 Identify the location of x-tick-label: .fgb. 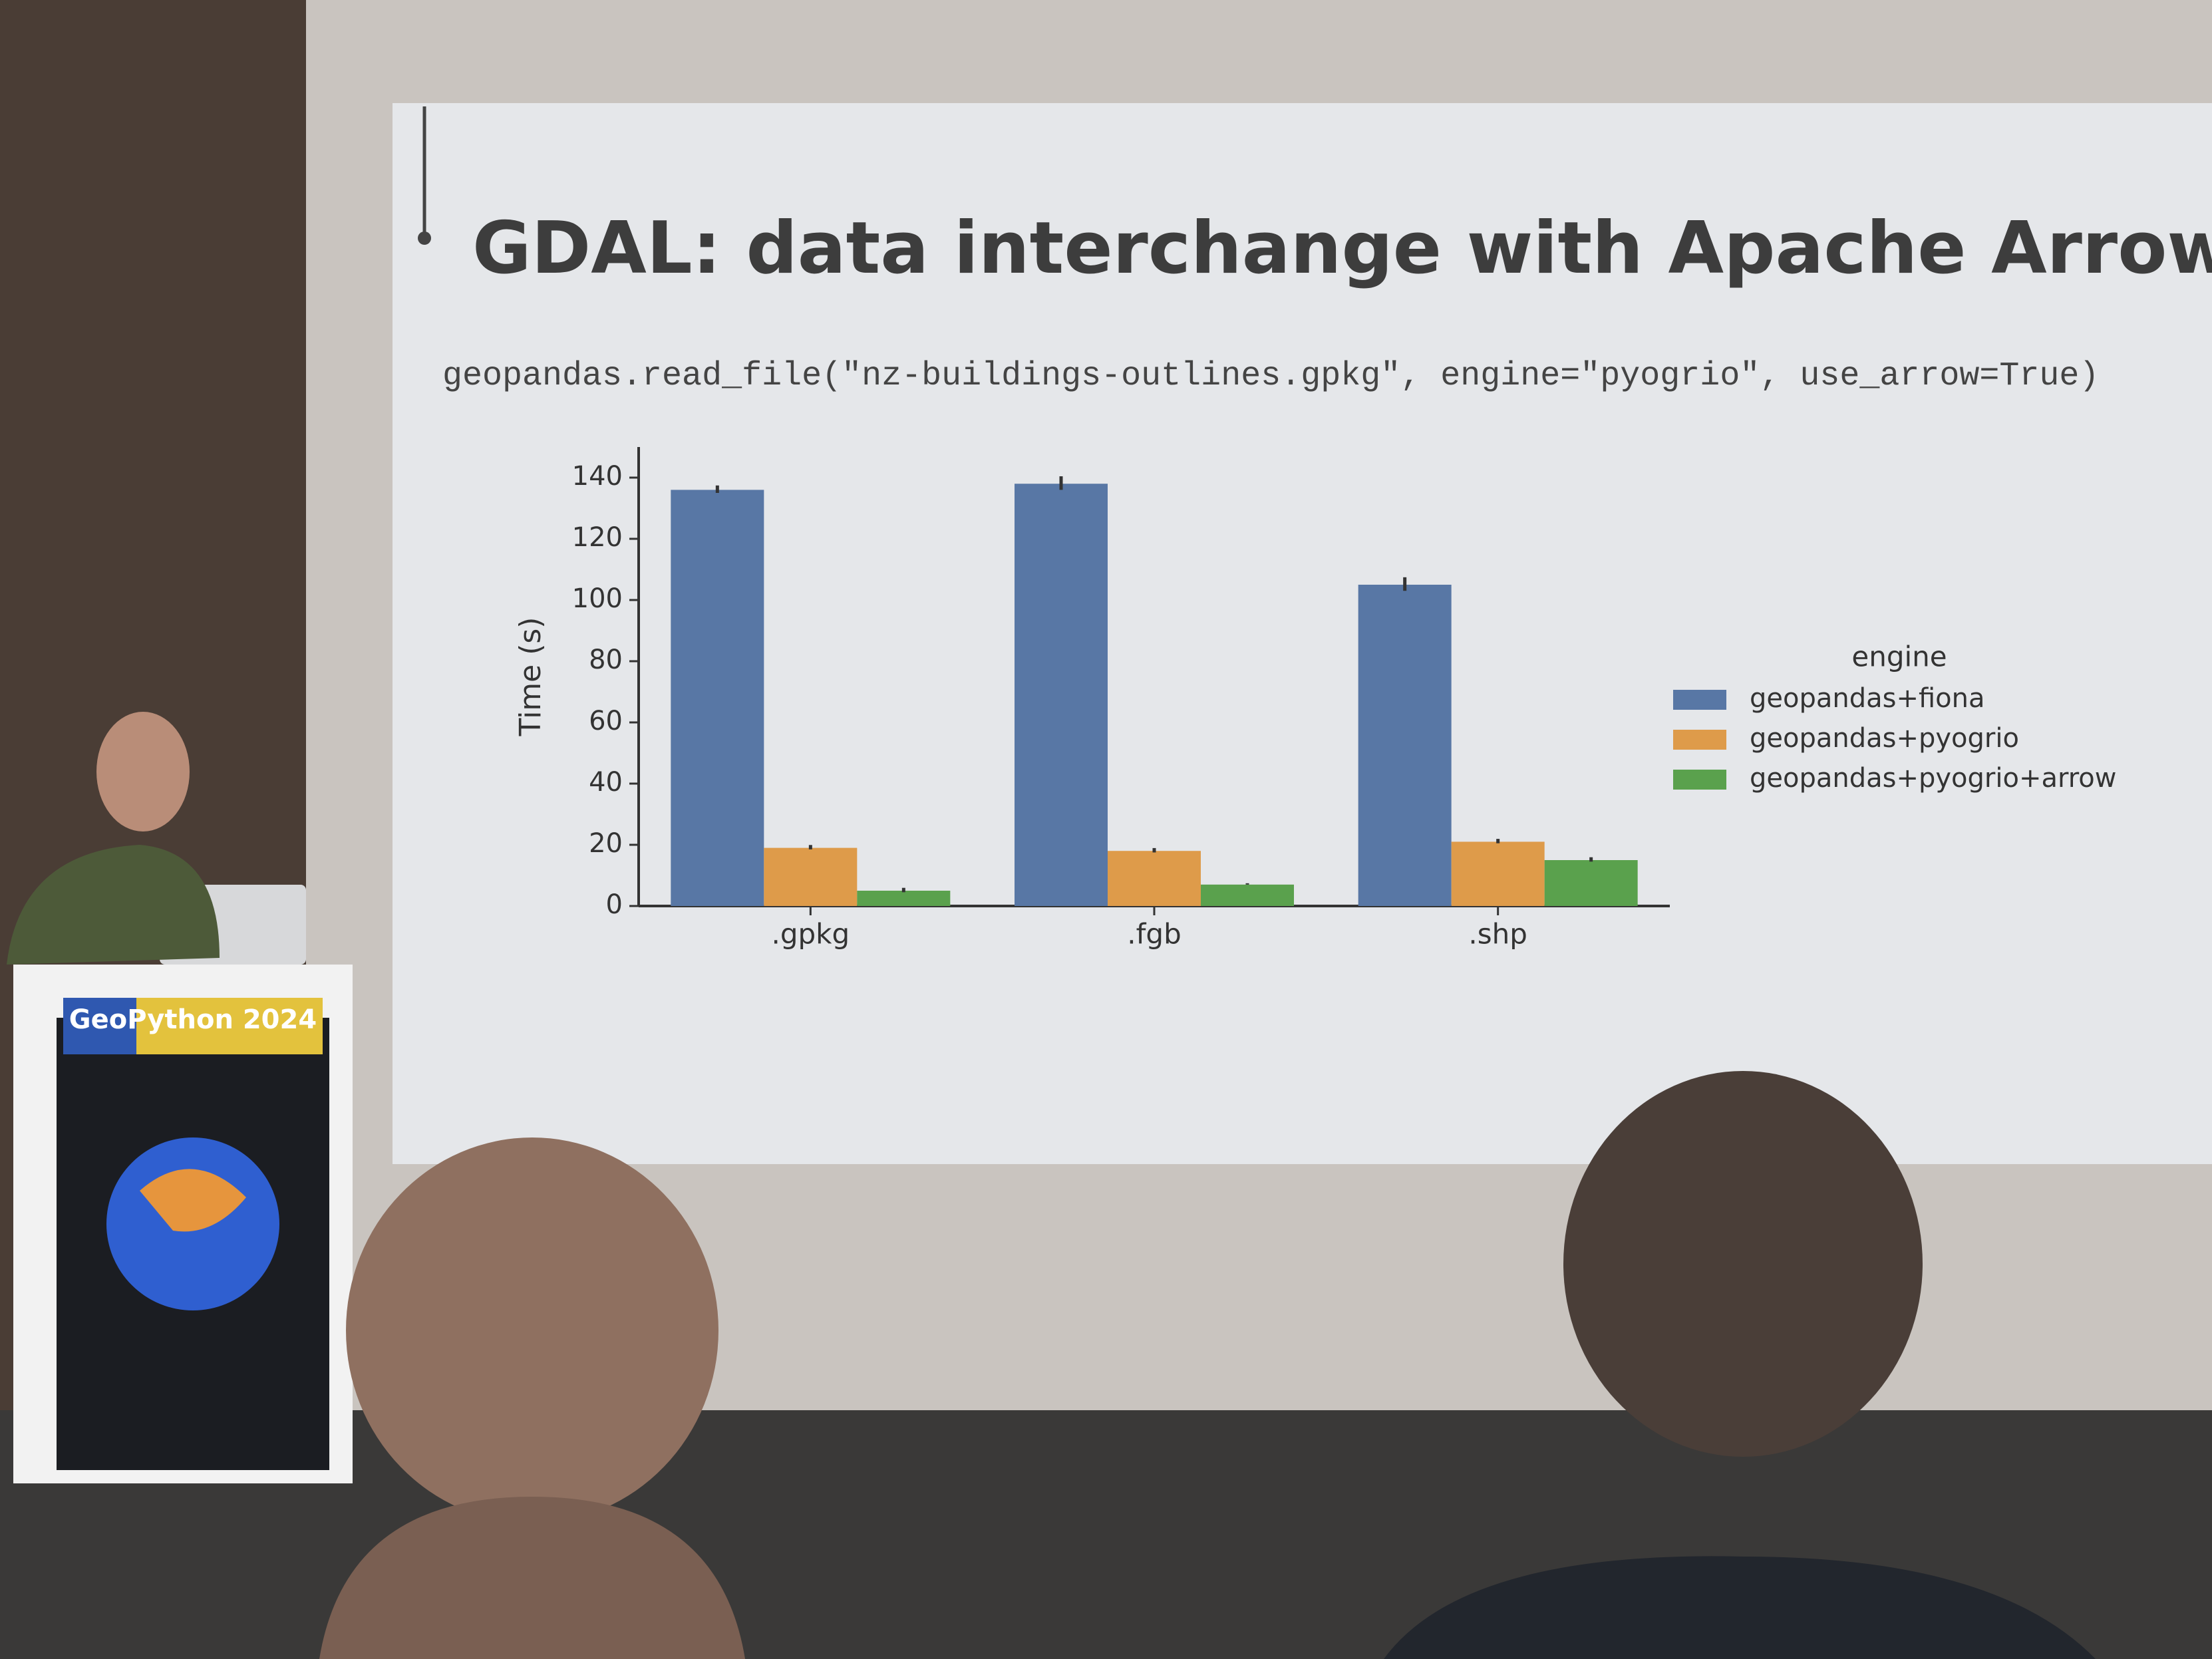
(1154, 935).